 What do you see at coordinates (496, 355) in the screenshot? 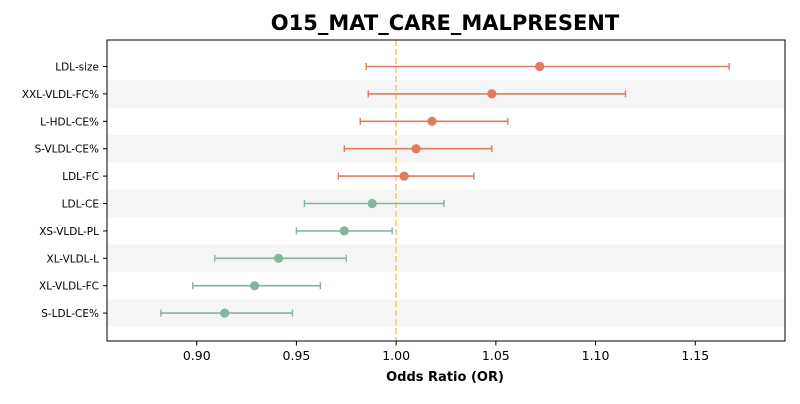
I see `x-tick-label: 1.05` at bounding box center [496, 355].